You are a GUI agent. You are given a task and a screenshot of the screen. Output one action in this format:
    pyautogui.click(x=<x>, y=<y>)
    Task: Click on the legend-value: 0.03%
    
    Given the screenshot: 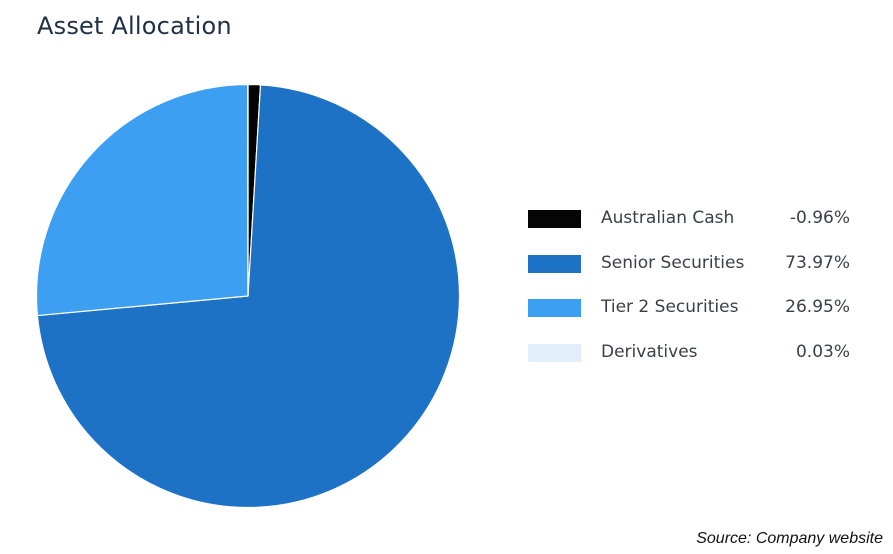 What is the action you would take?
    pyautogui.click(x=822, y=351)
    